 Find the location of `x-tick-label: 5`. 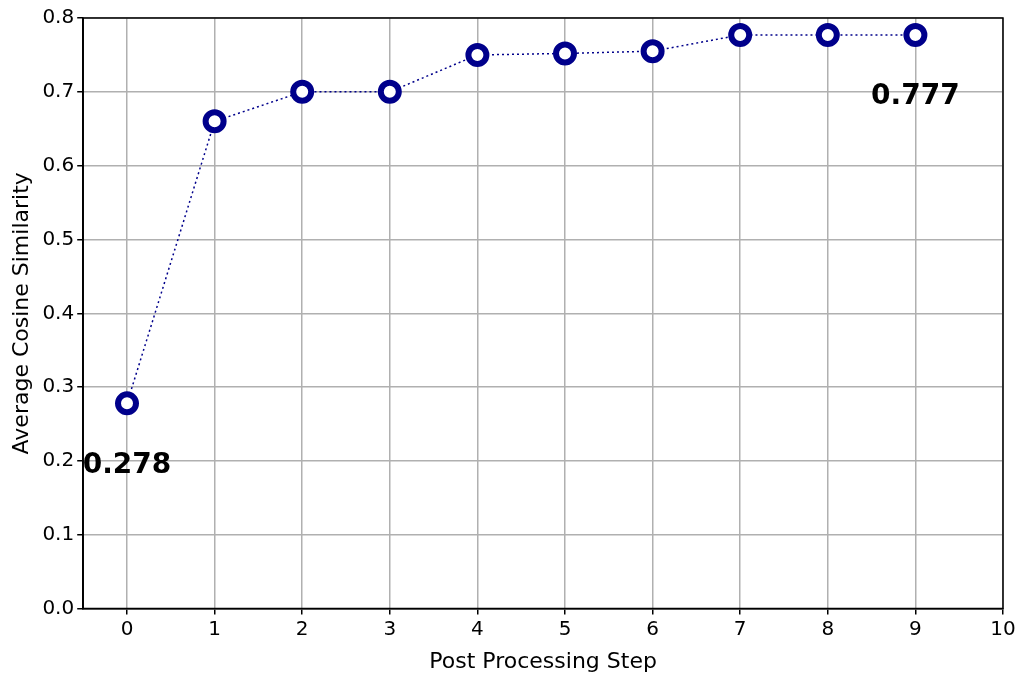

x-tick-label: 5 is located at coordinates (565, 627).